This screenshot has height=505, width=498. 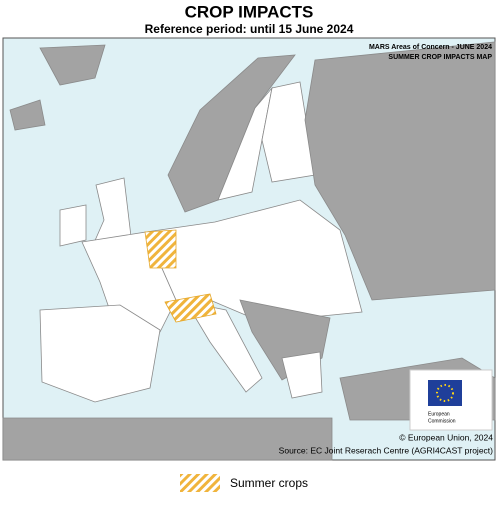 I want to click on legend-label: Summer crops, so click(x=269, y=483).